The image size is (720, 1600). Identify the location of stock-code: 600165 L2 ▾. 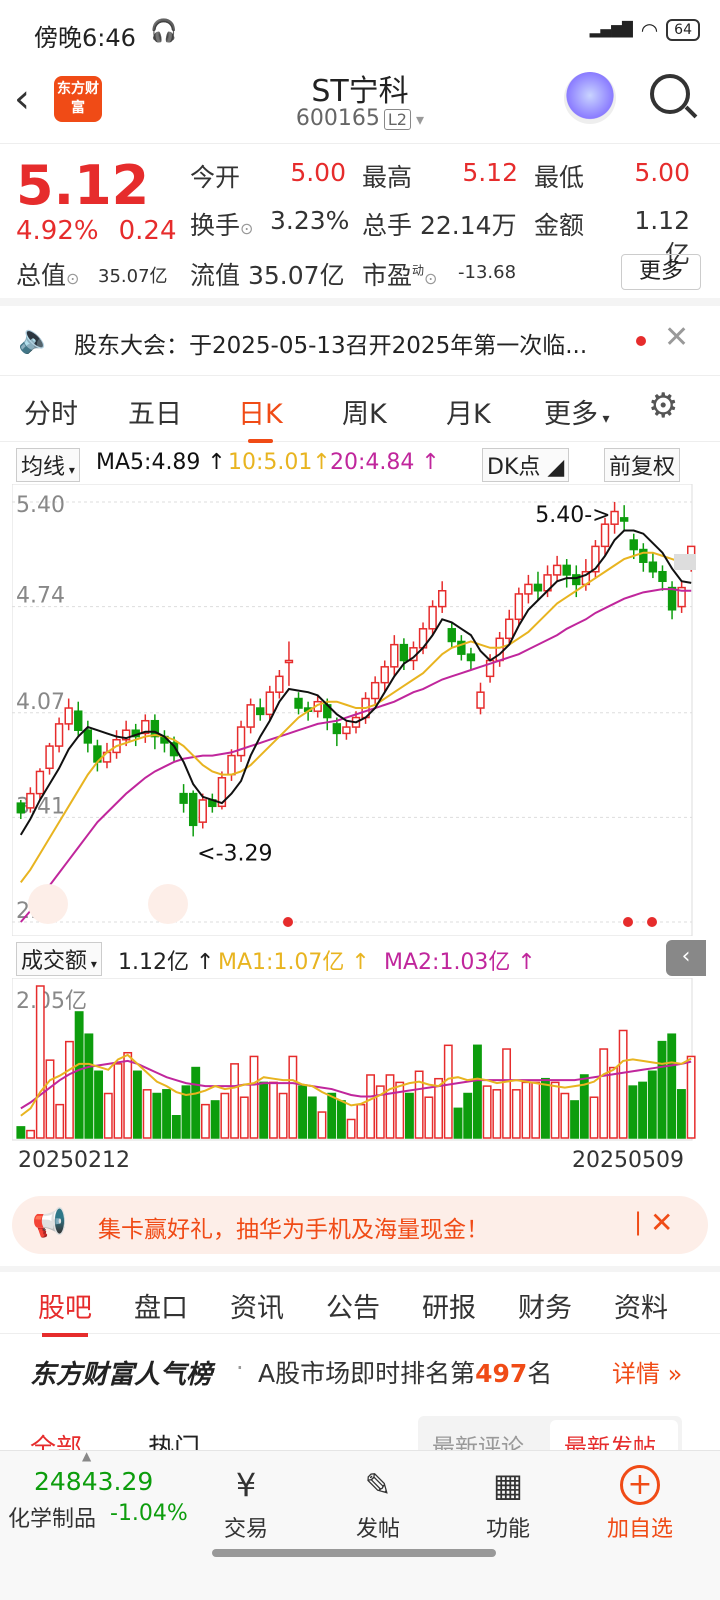
(360, 118).